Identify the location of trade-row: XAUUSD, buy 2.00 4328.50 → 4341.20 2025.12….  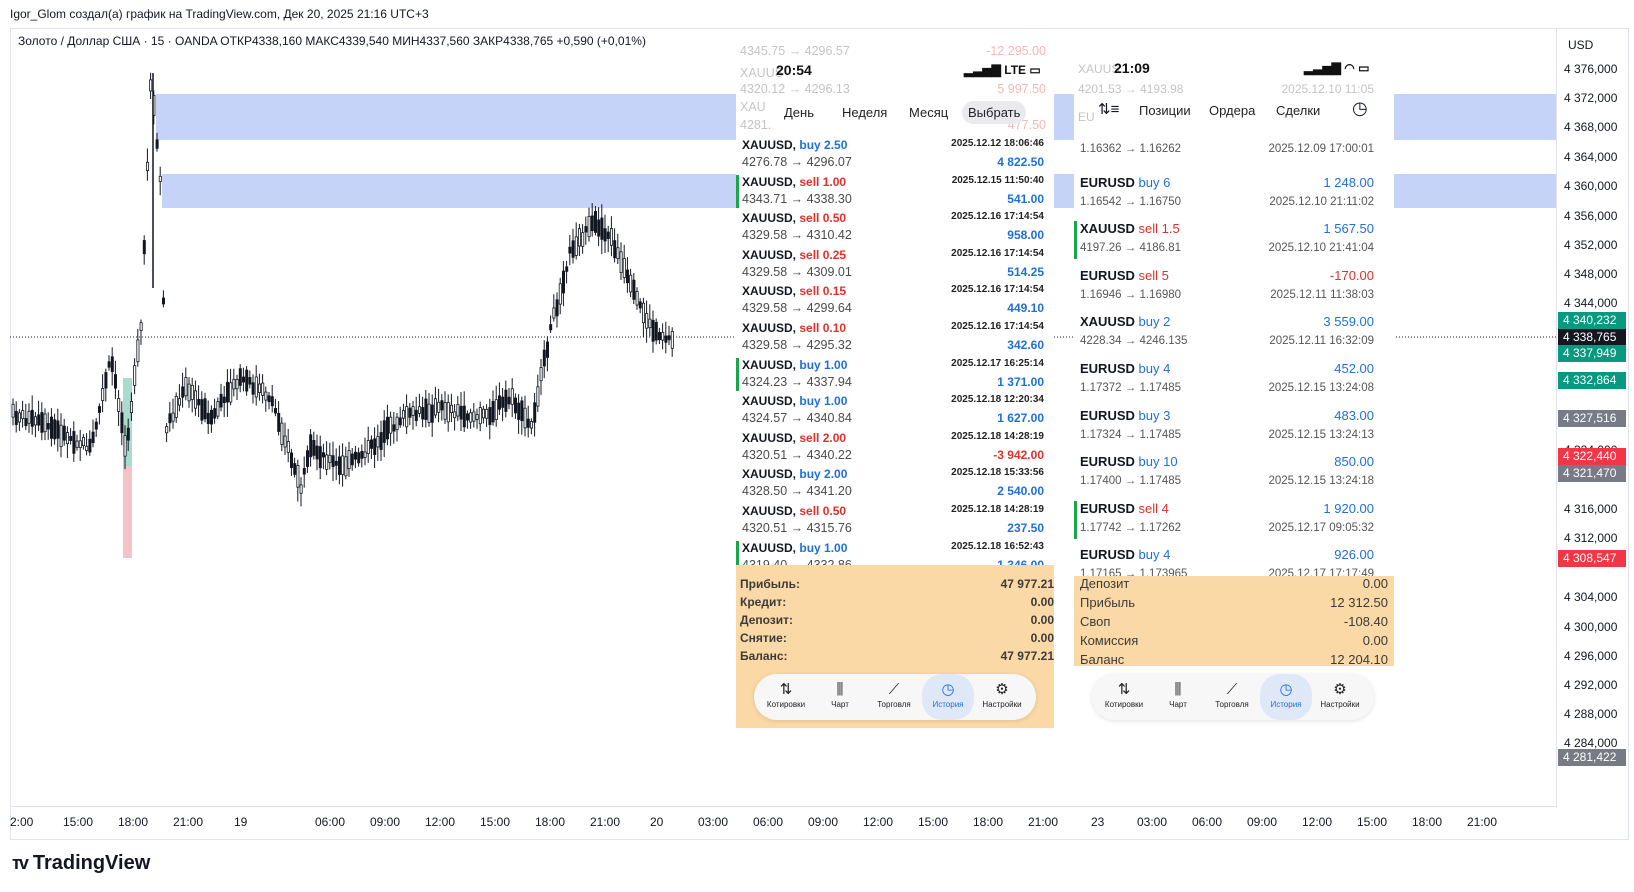
(895, 483).